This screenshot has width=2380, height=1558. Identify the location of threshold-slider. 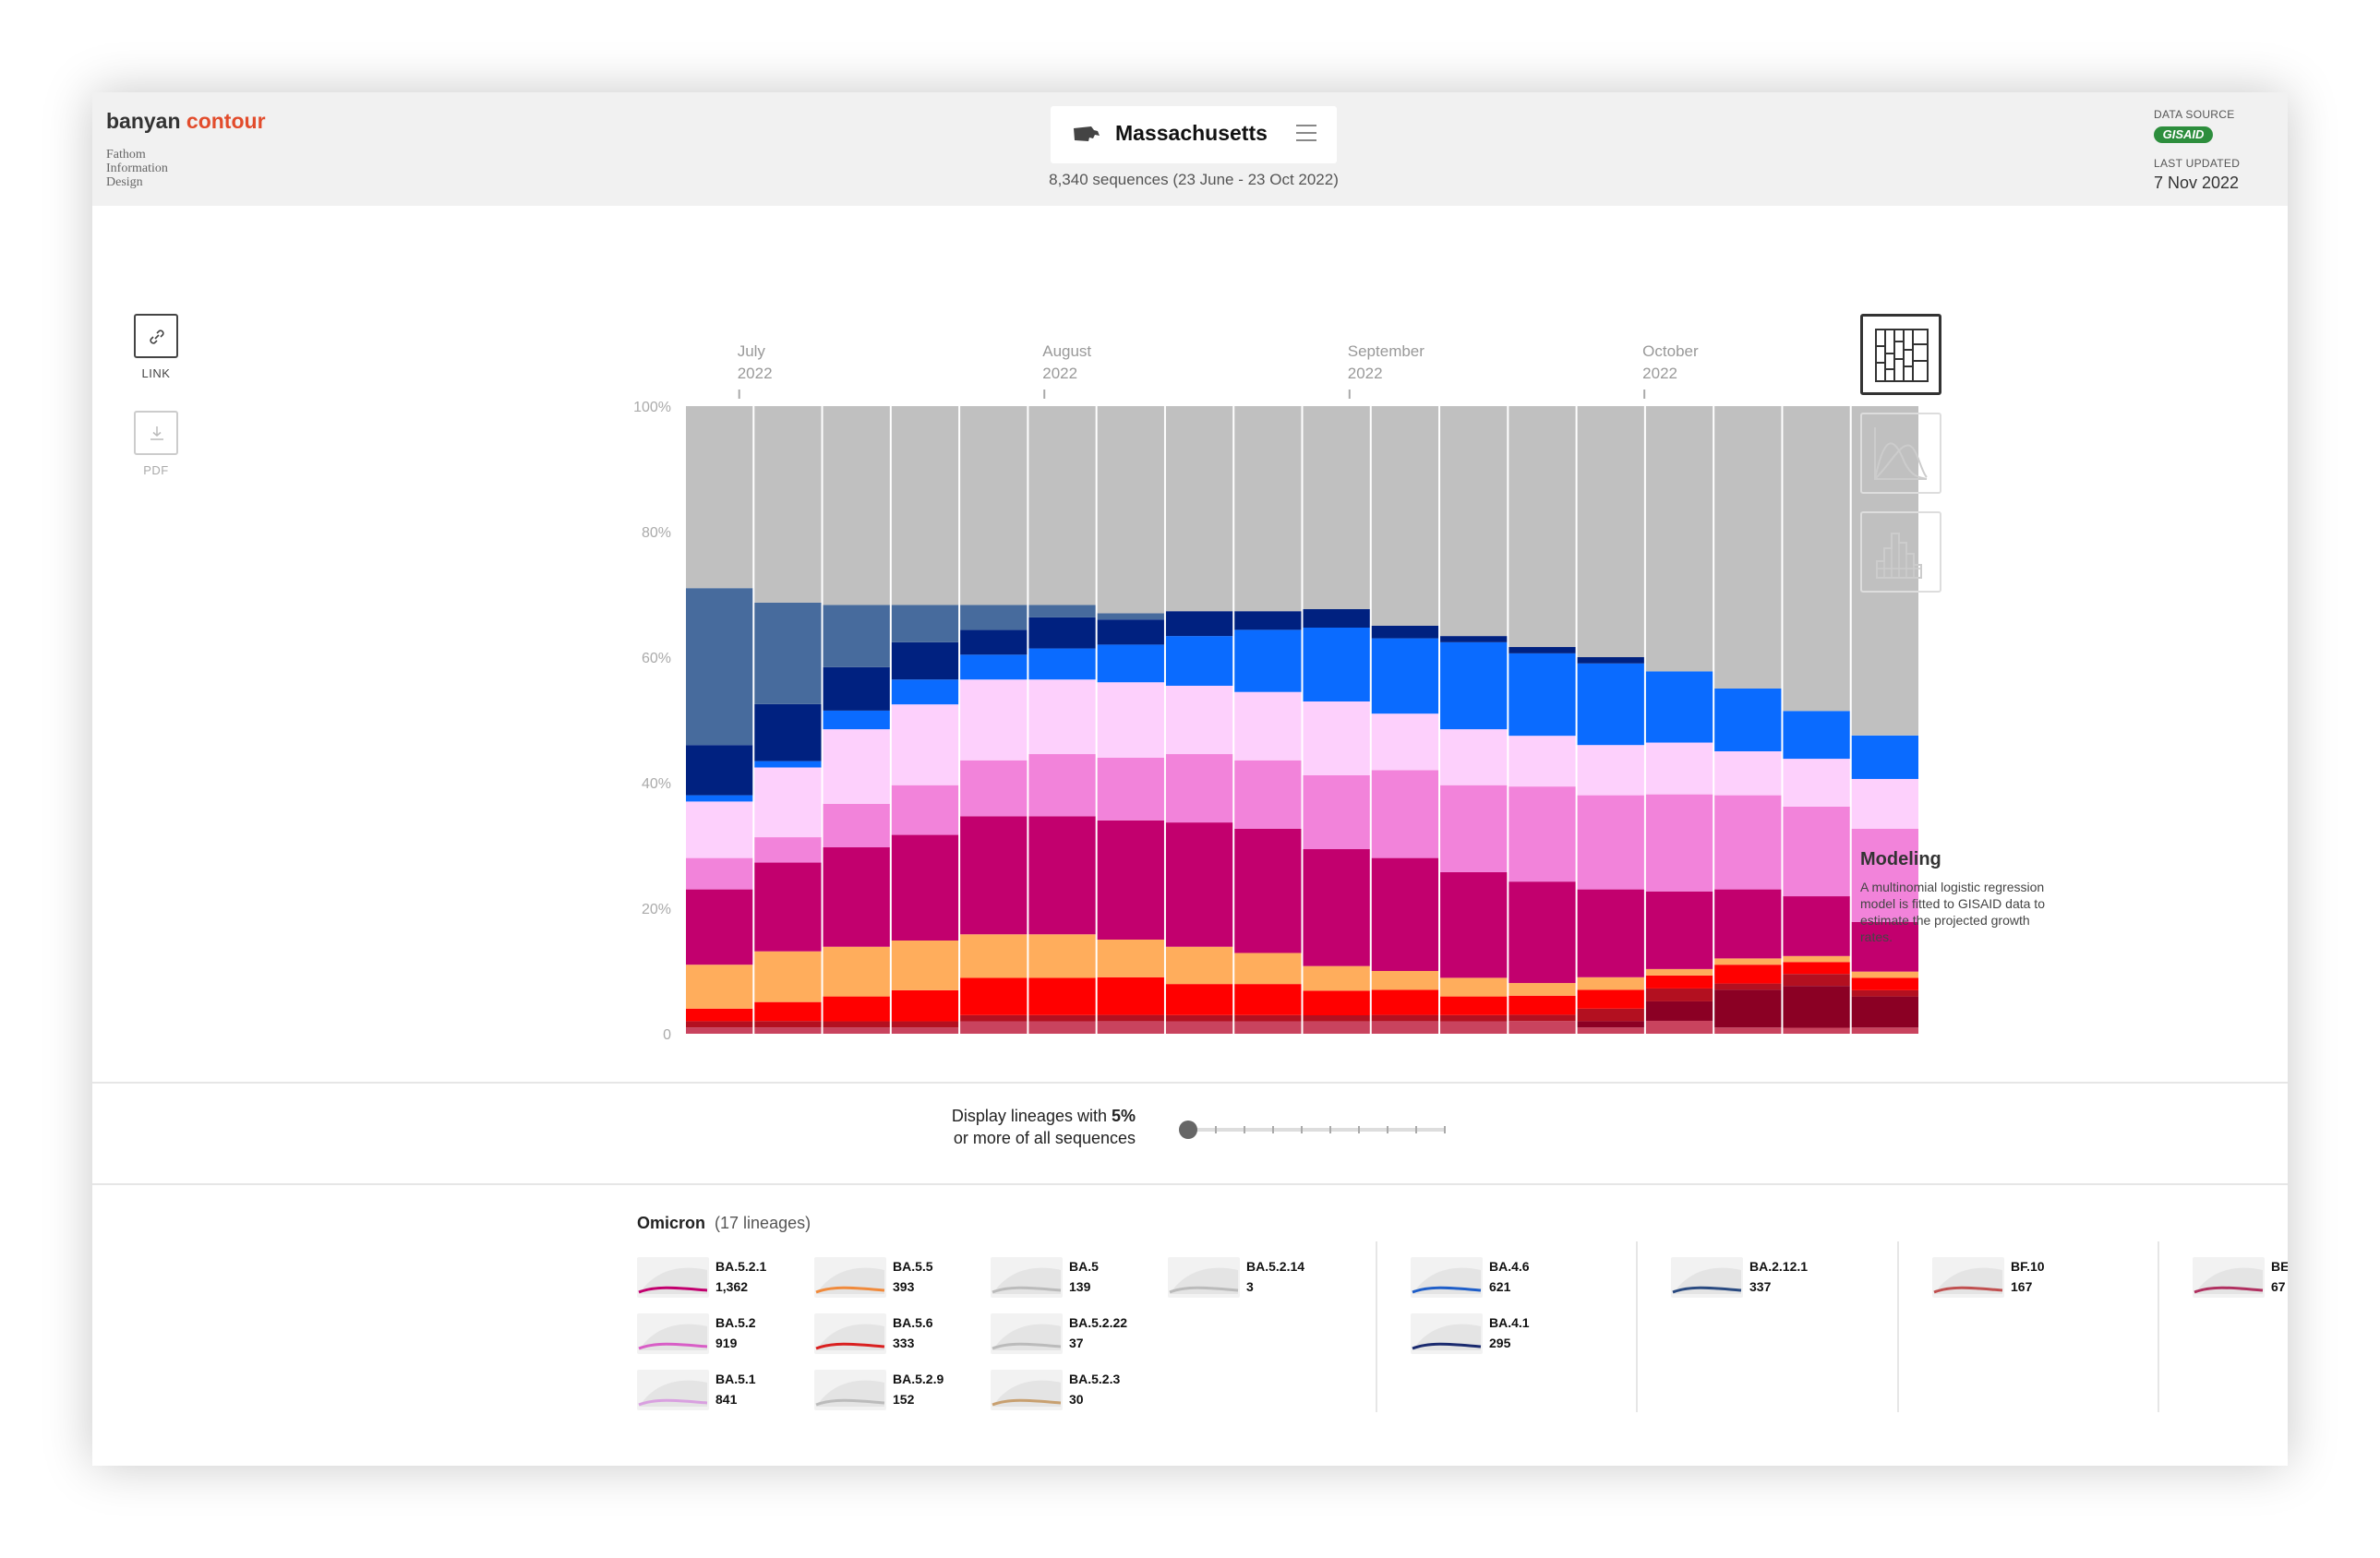
(1315, 1130).